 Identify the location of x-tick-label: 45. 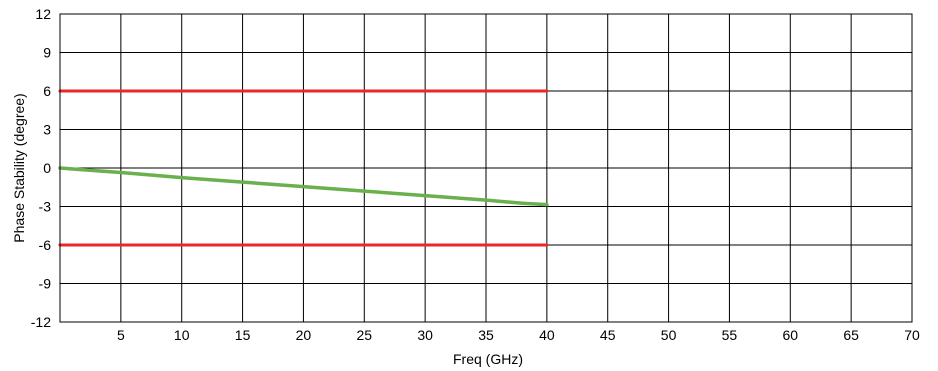
(608, 335).